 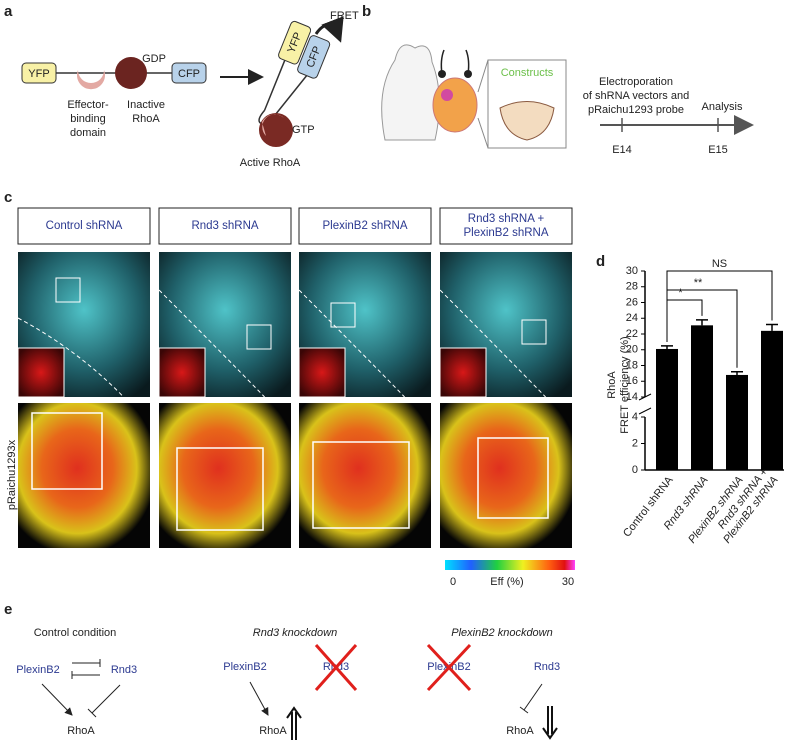 I want to click on y-tick-label: 30, so click(x=632, y=271).